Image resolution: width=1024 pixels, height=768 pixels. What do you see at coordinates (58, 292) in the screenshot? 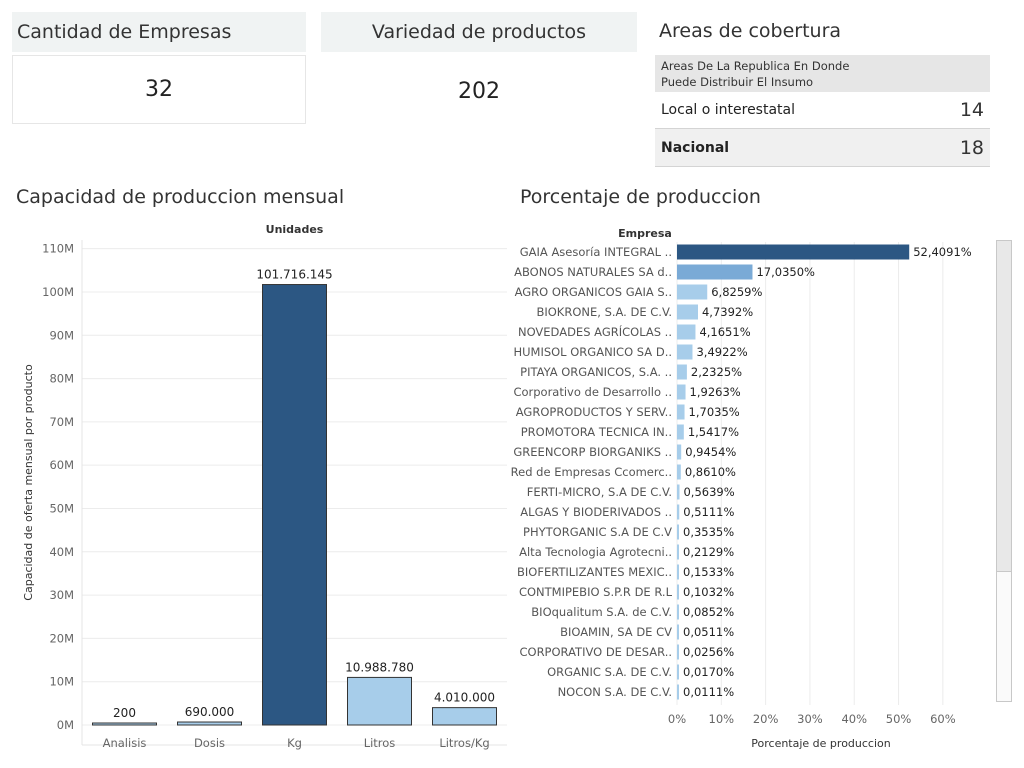
I see `capacidad-ytick-label: 100M` at bounding box center [58, 292].